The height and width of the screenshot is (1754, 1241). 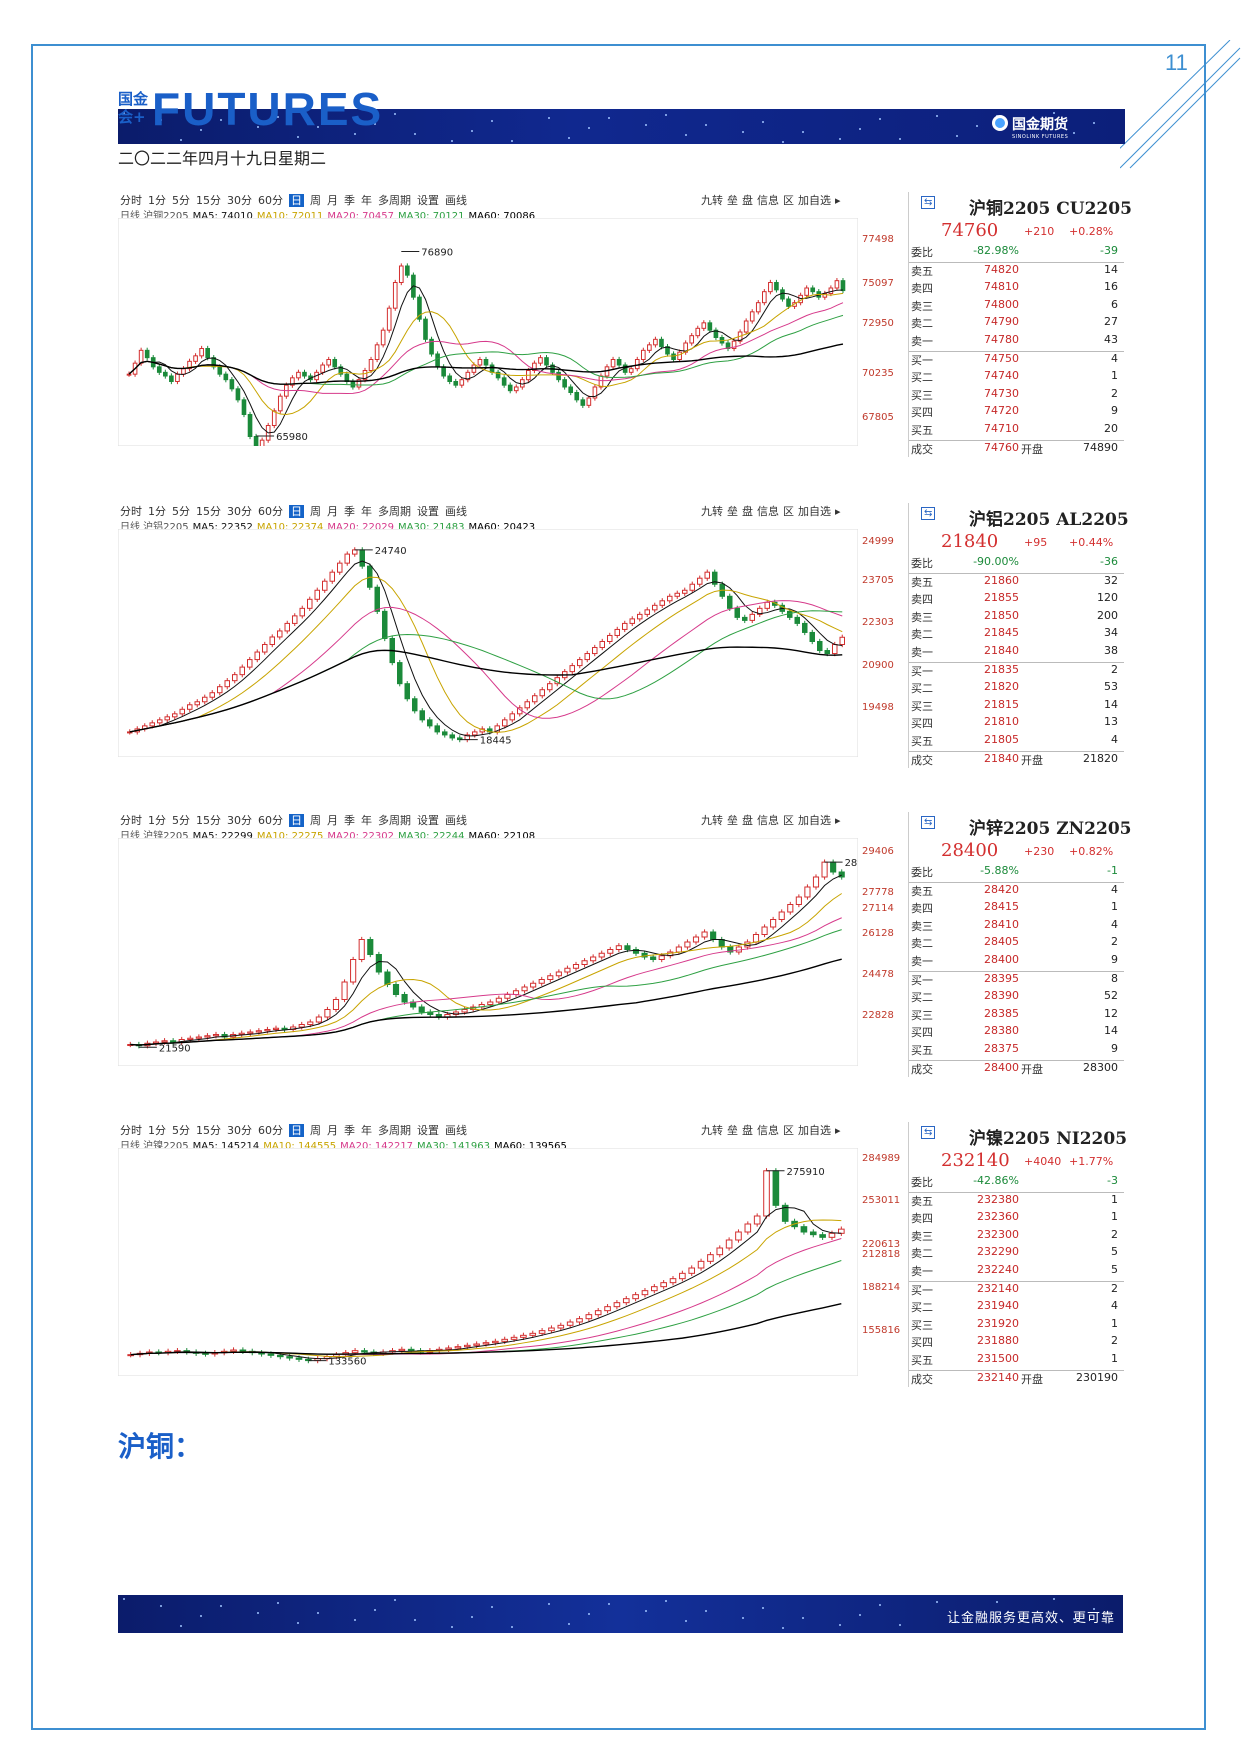 I want to click on row-label: 买二, so click(x=922, y=378).